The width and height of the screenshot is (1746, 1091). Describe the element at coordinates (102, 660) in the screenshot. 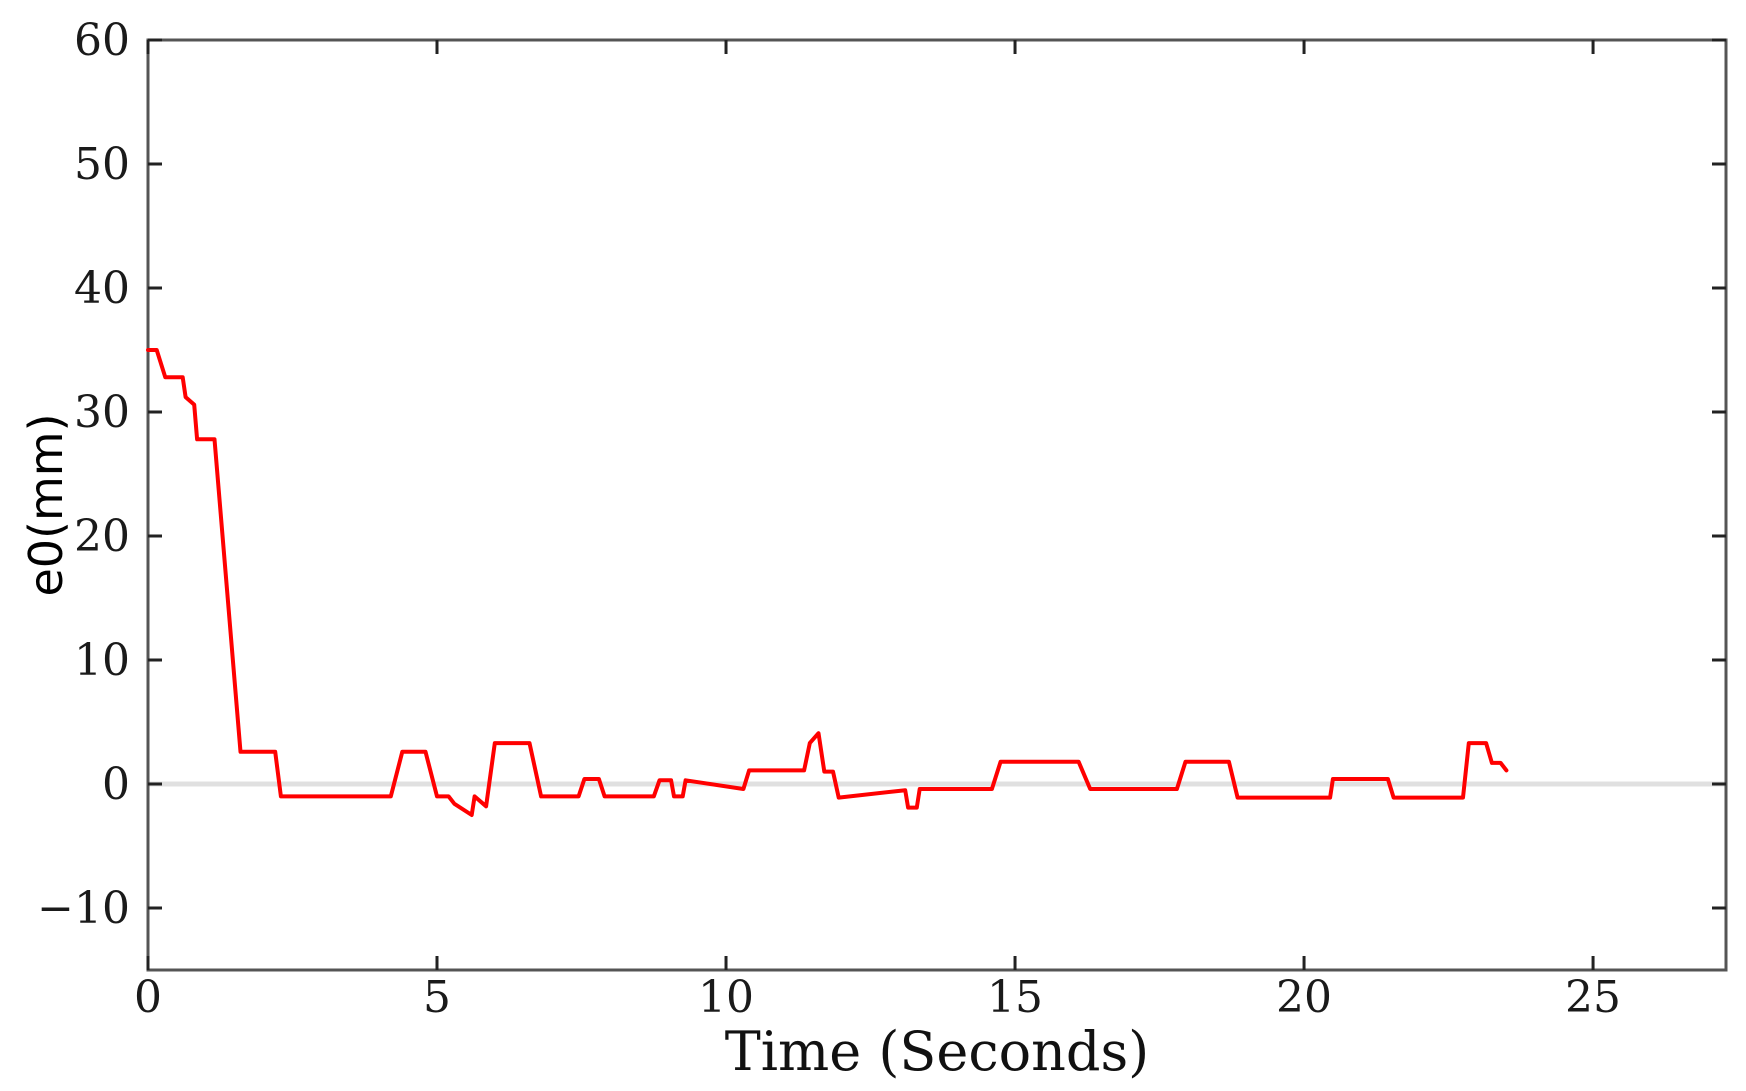

I see `y-tick-label: 10` at that location.